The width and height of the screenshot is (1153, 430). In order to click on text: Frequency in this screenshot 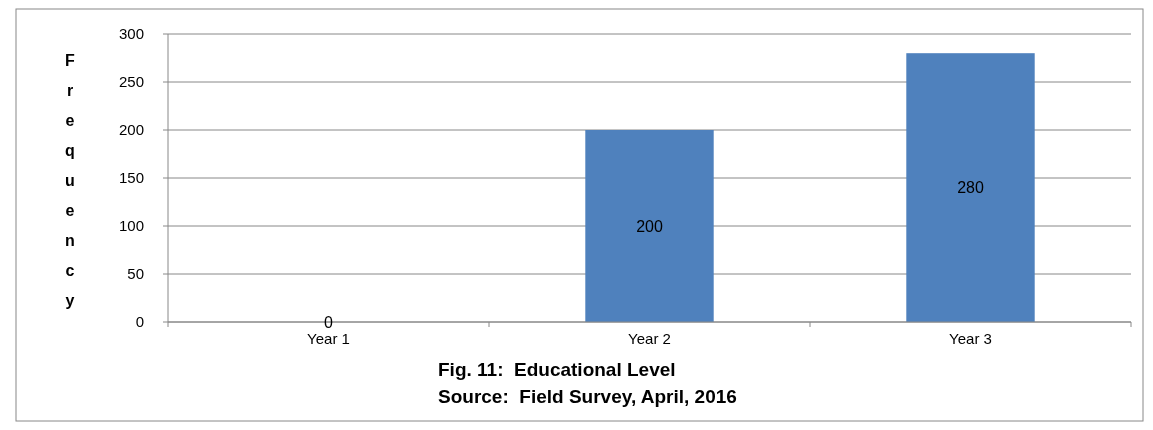, I will do `click(70, 180)`.